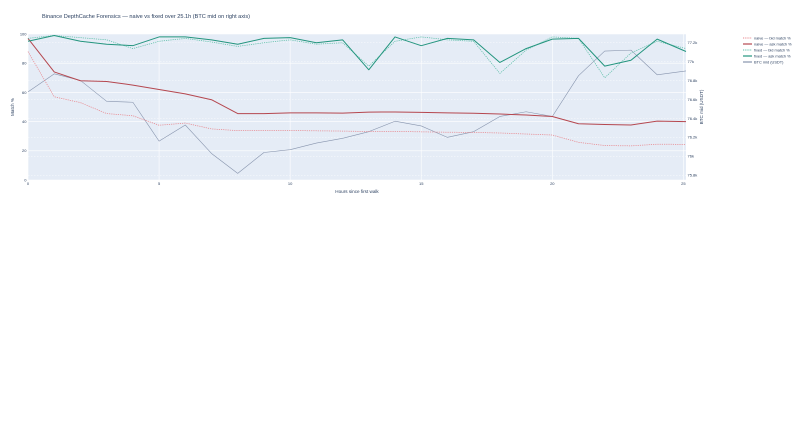 The width and height of the screenshot is (799, 423). Describe the element at coordinates (357, 52) in the screenshot. I see `series-line` at that location.